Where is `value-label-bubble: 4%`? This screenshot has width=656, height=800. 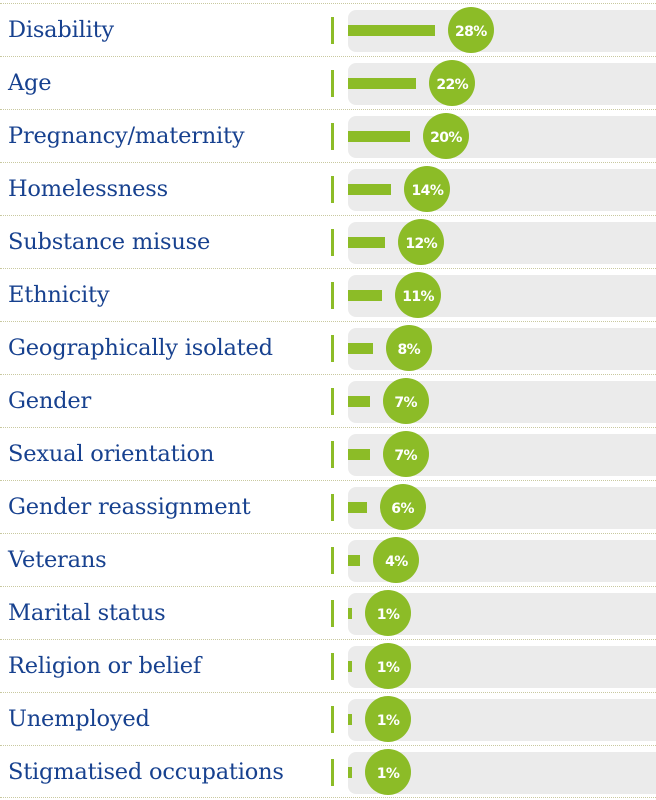
value-label-bubble: 4% is located at coordinates (396, 560).